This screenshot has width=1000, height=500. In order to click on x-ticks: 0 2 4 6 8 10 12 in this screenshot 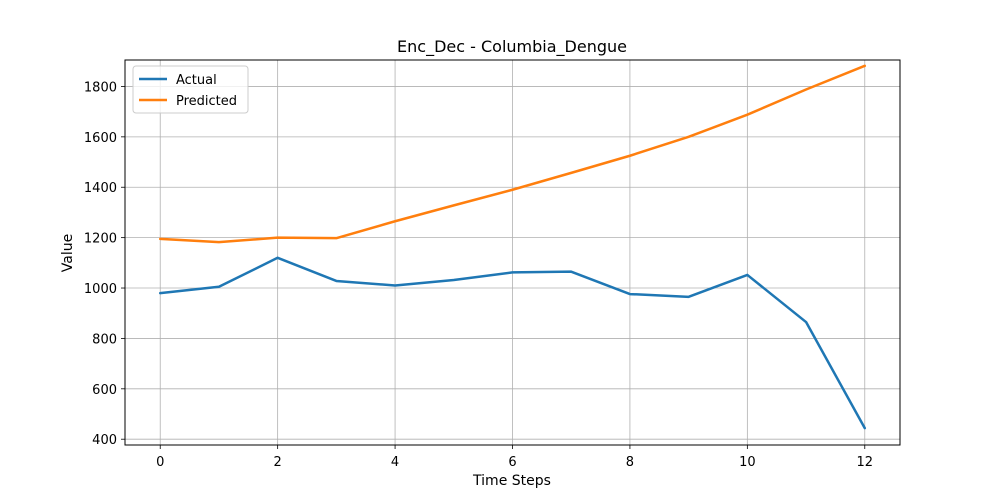, I will do `click(514, 457)`.